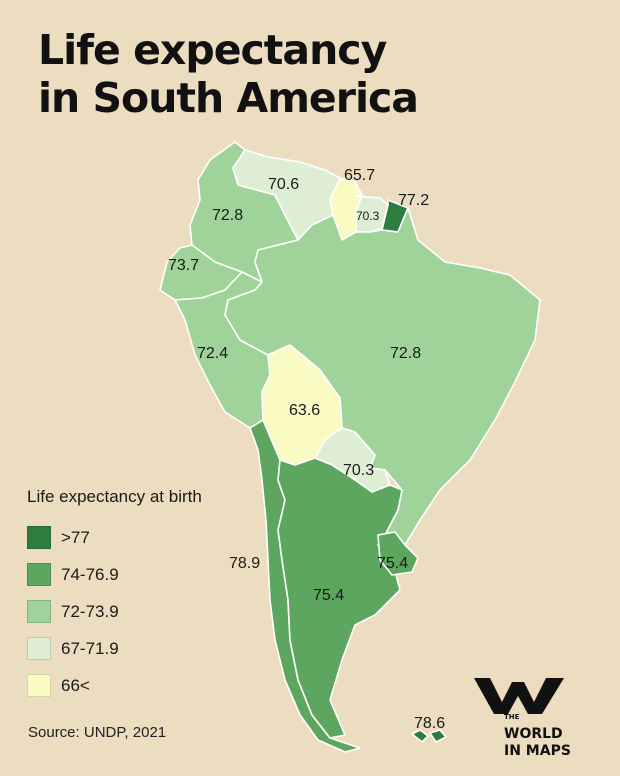  I want to click on legend-label: 66<, so click(75, 685).